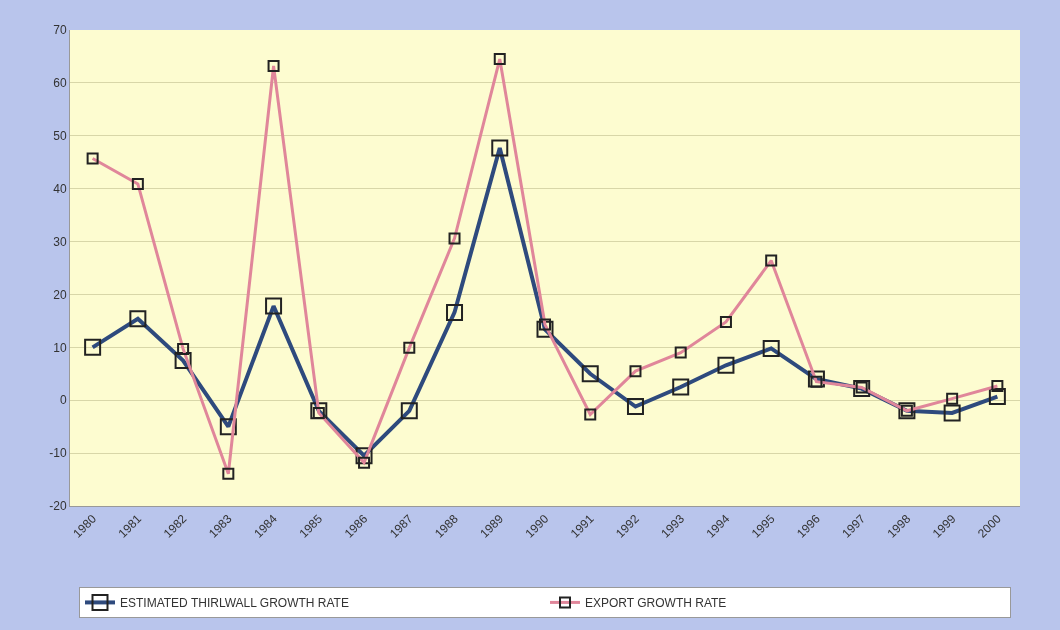 This screenshot has width=1060, height=630. Describe the element at coordinates (60, 241) in the screenshot. I see `y-tick-label: 30` at that location.